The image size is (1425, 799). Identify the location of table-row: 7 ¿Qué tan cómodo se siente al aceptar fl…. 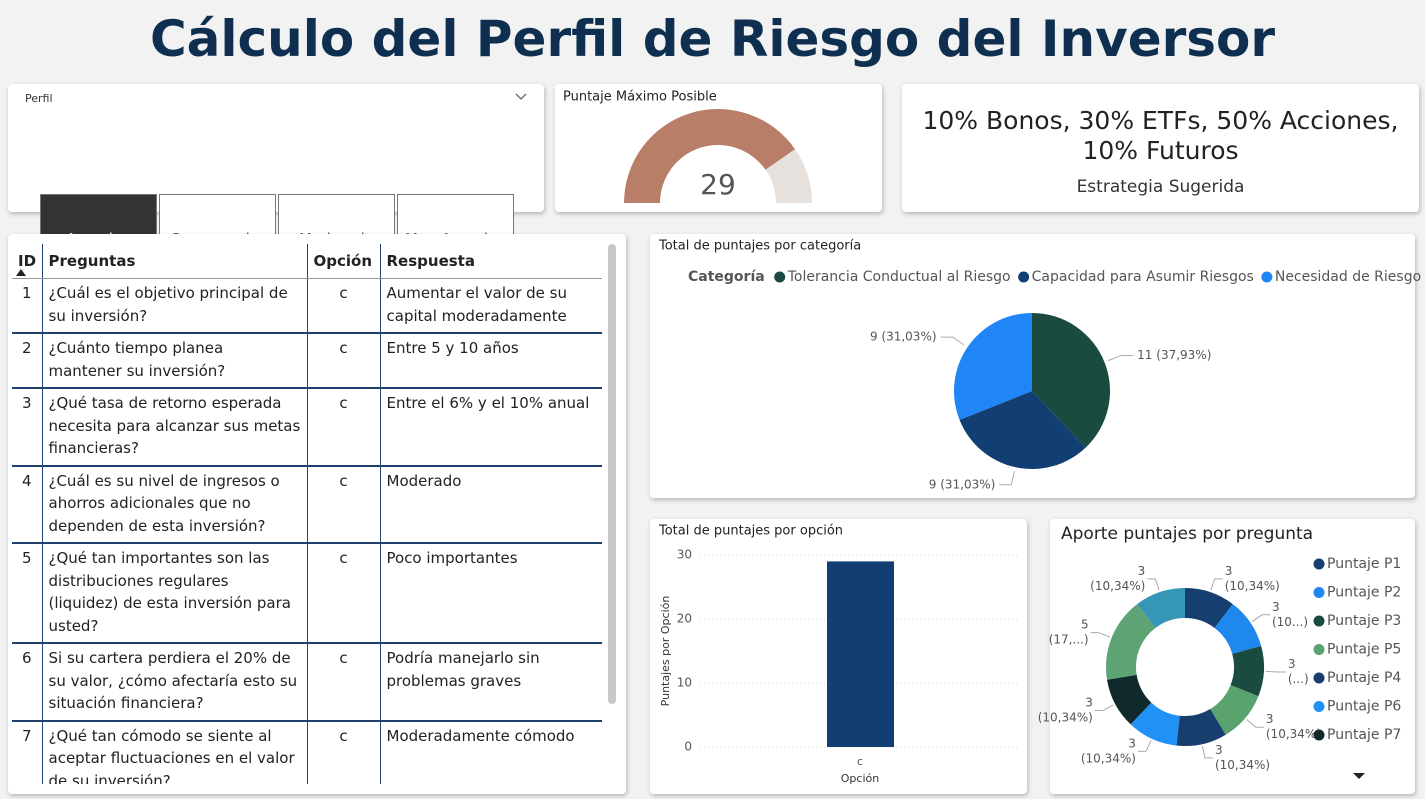
(307, 752).